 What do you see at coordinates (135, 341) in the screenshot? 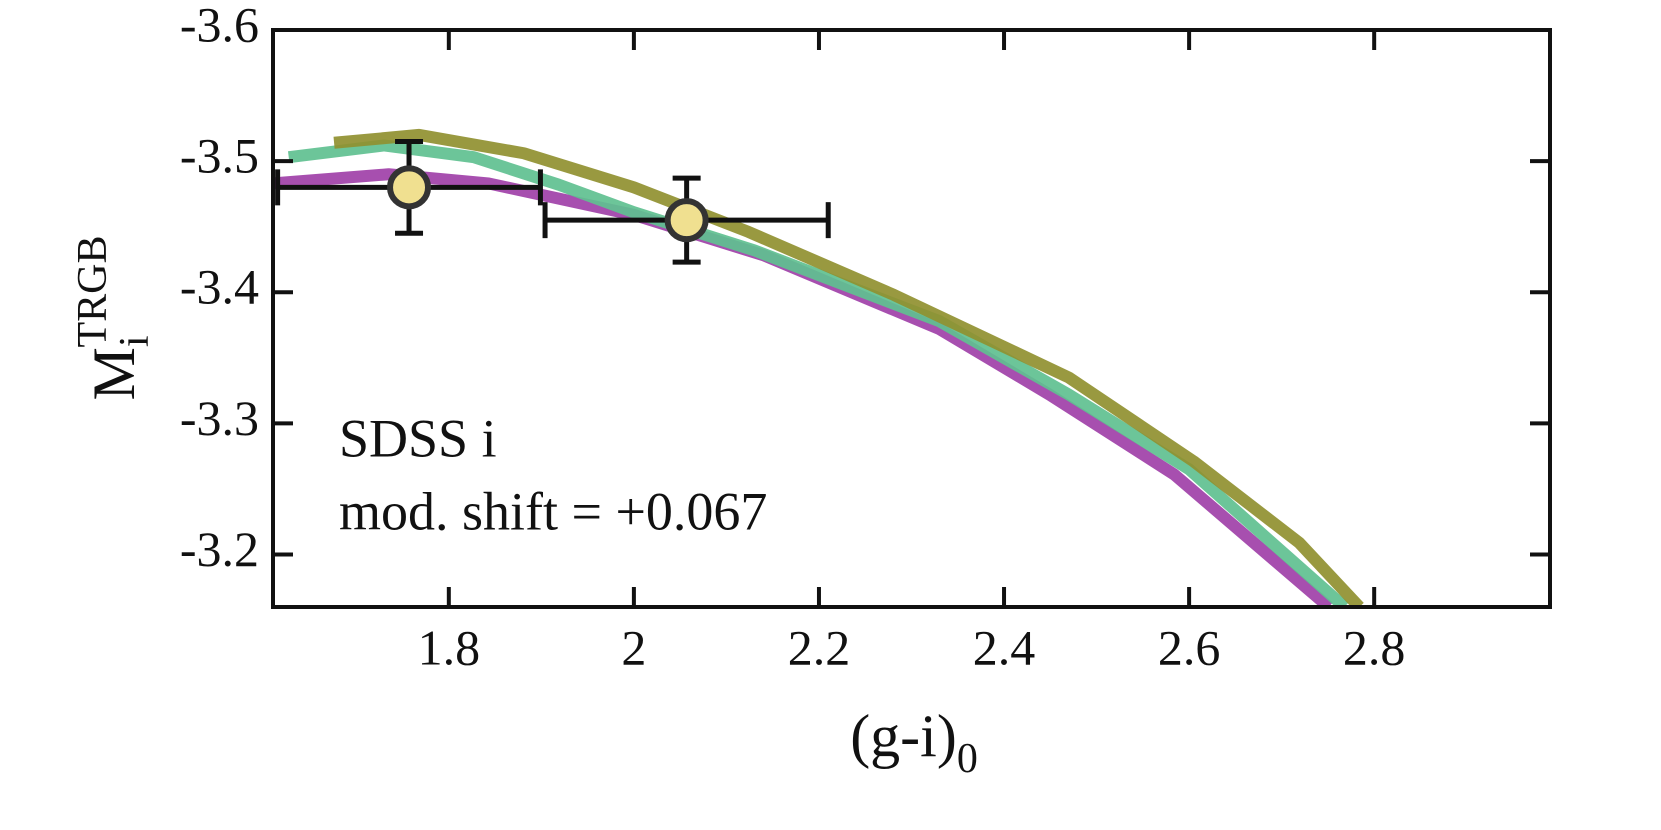
I see `y-label-sub: i` at bounding box center [135, 341].